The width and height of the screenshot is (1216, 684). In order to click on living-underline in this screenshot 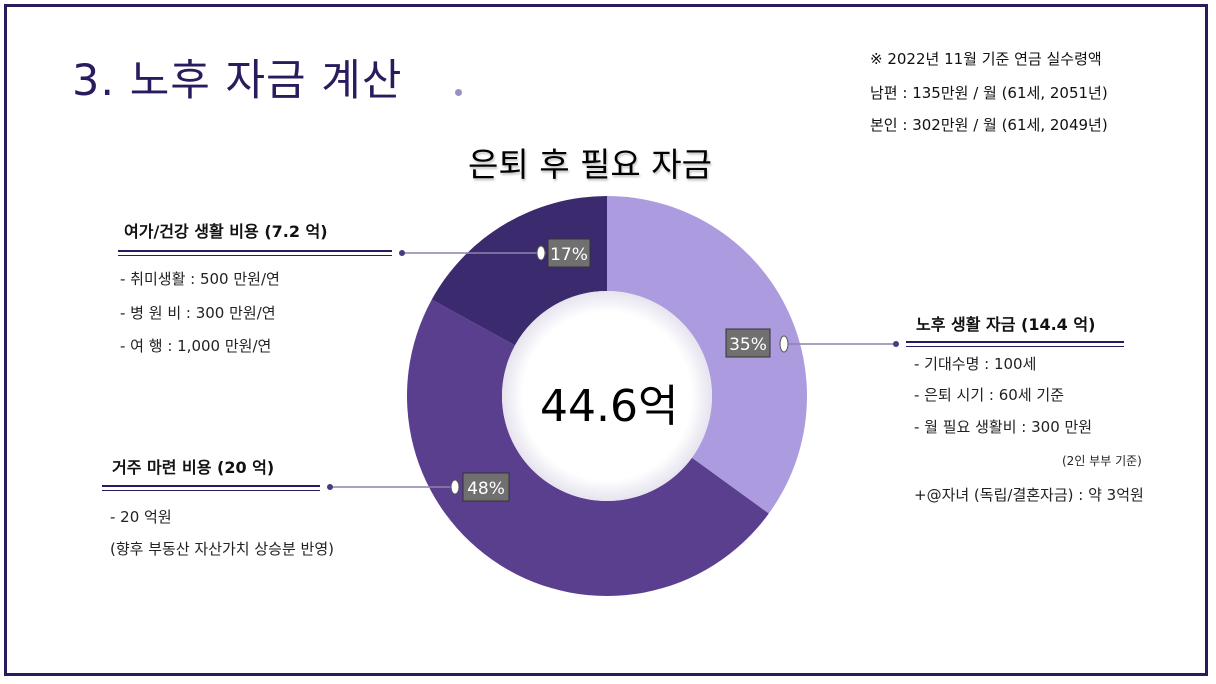, I will do `click(1015, 342)`.